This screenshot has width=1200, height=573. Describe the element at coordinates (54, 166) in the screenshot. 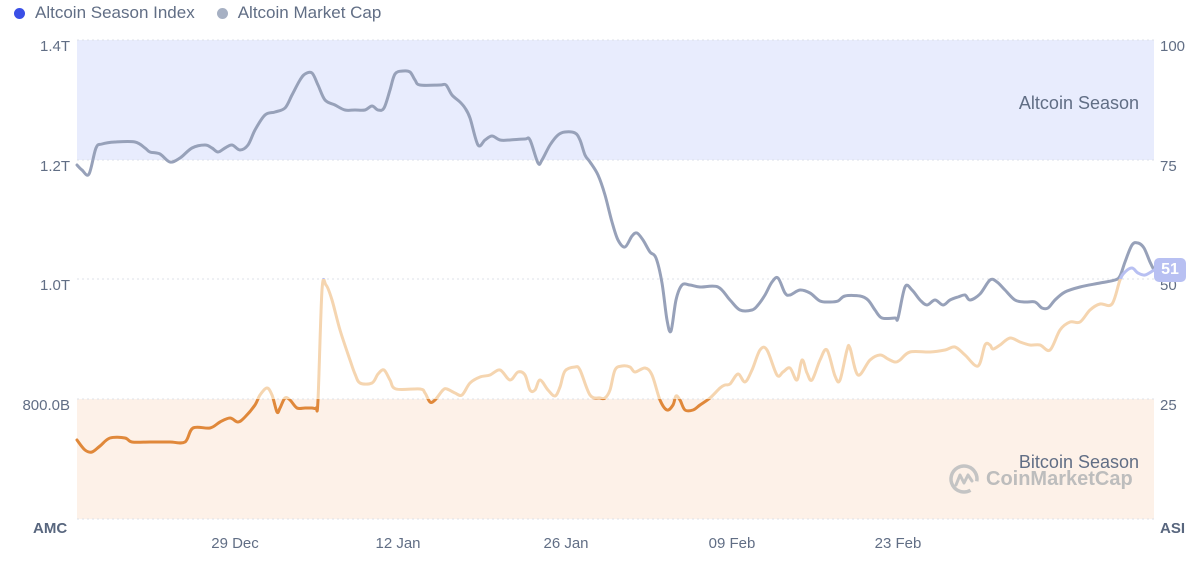

I see `left-axis-tick: 1.2T` at that location.